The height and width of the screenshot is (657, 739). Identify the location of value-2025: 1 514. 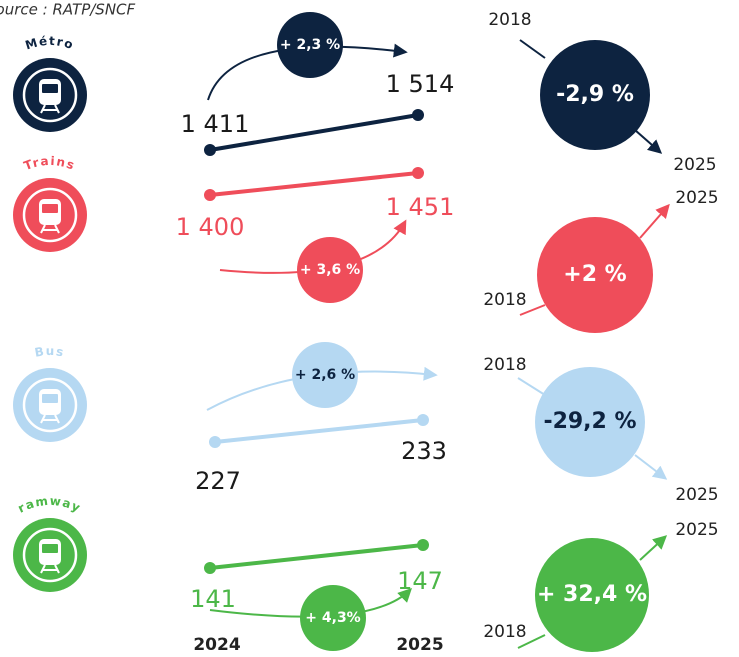
(420, 84).